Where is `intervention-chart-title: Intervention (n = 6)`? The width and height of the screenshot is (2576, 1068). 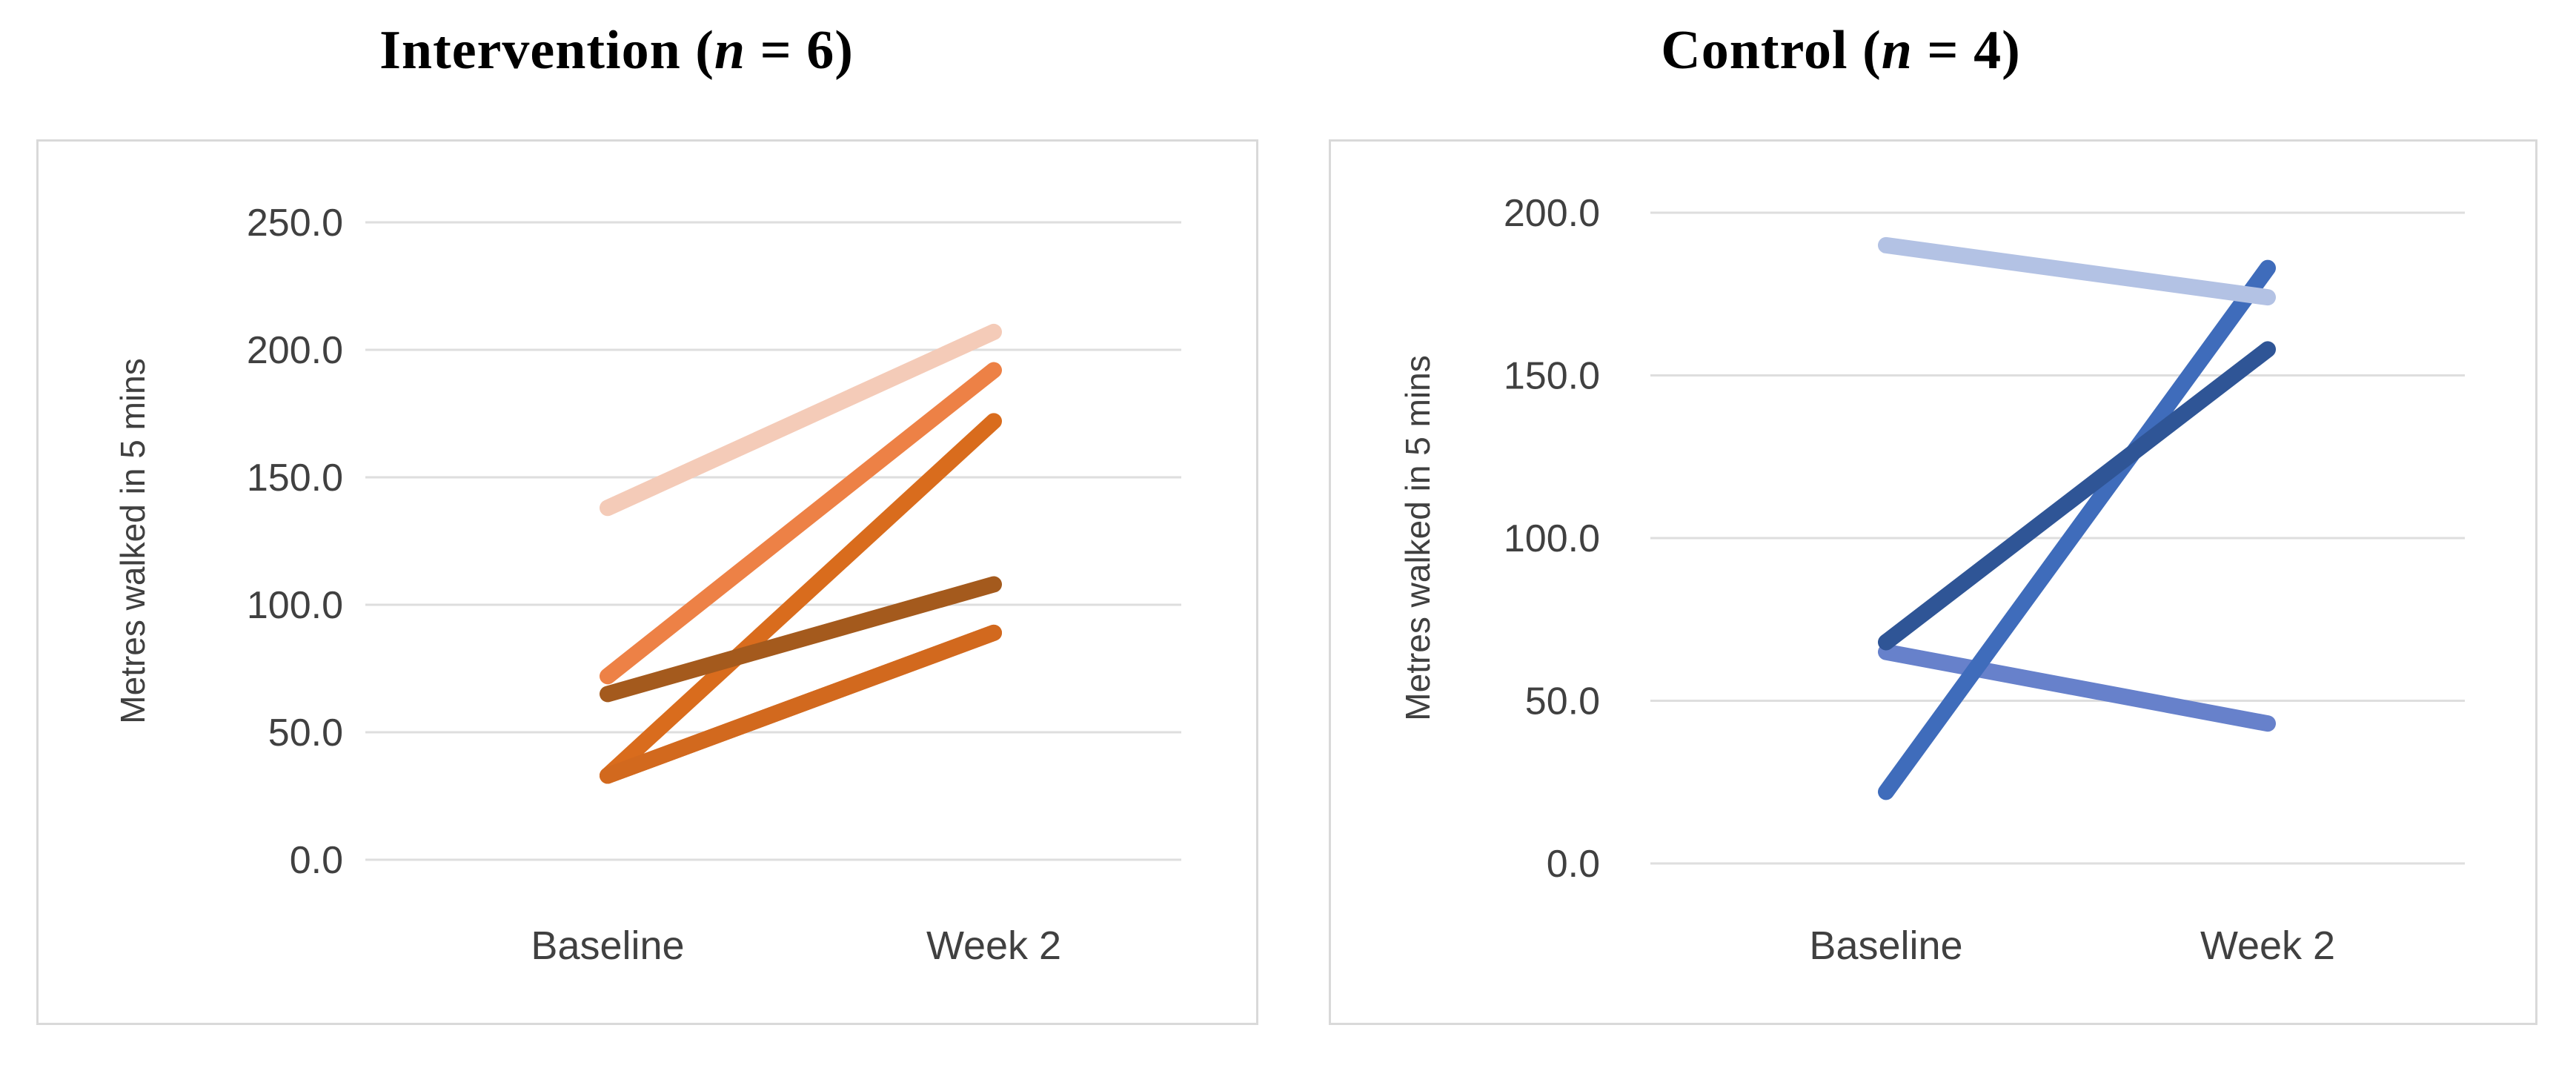
intervention-chart-title: Intervention (n = 6) is located at coordinates (616, 50).